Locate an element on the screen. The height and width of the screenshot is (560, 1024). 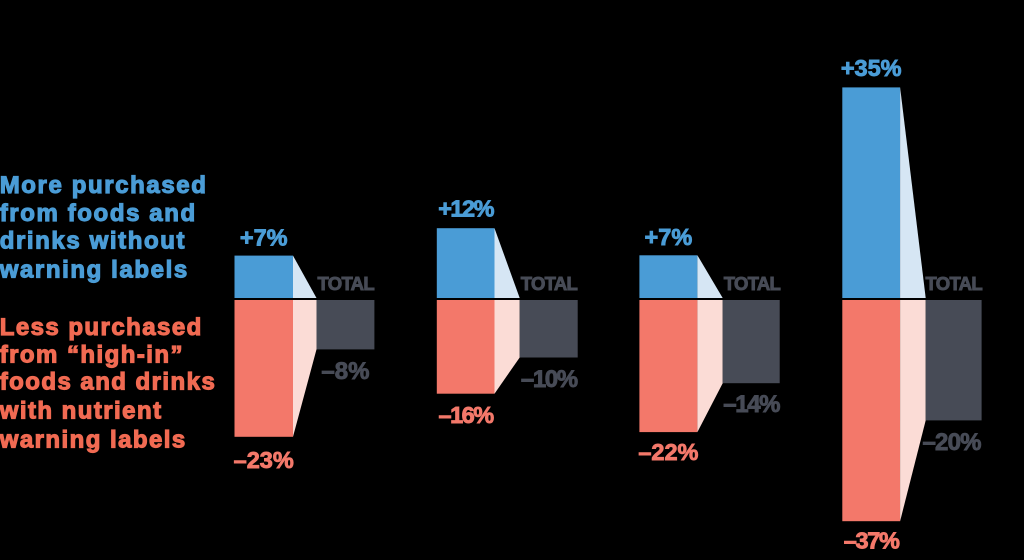
svg-text: foods and drinks is located at coordinates (108, 382).